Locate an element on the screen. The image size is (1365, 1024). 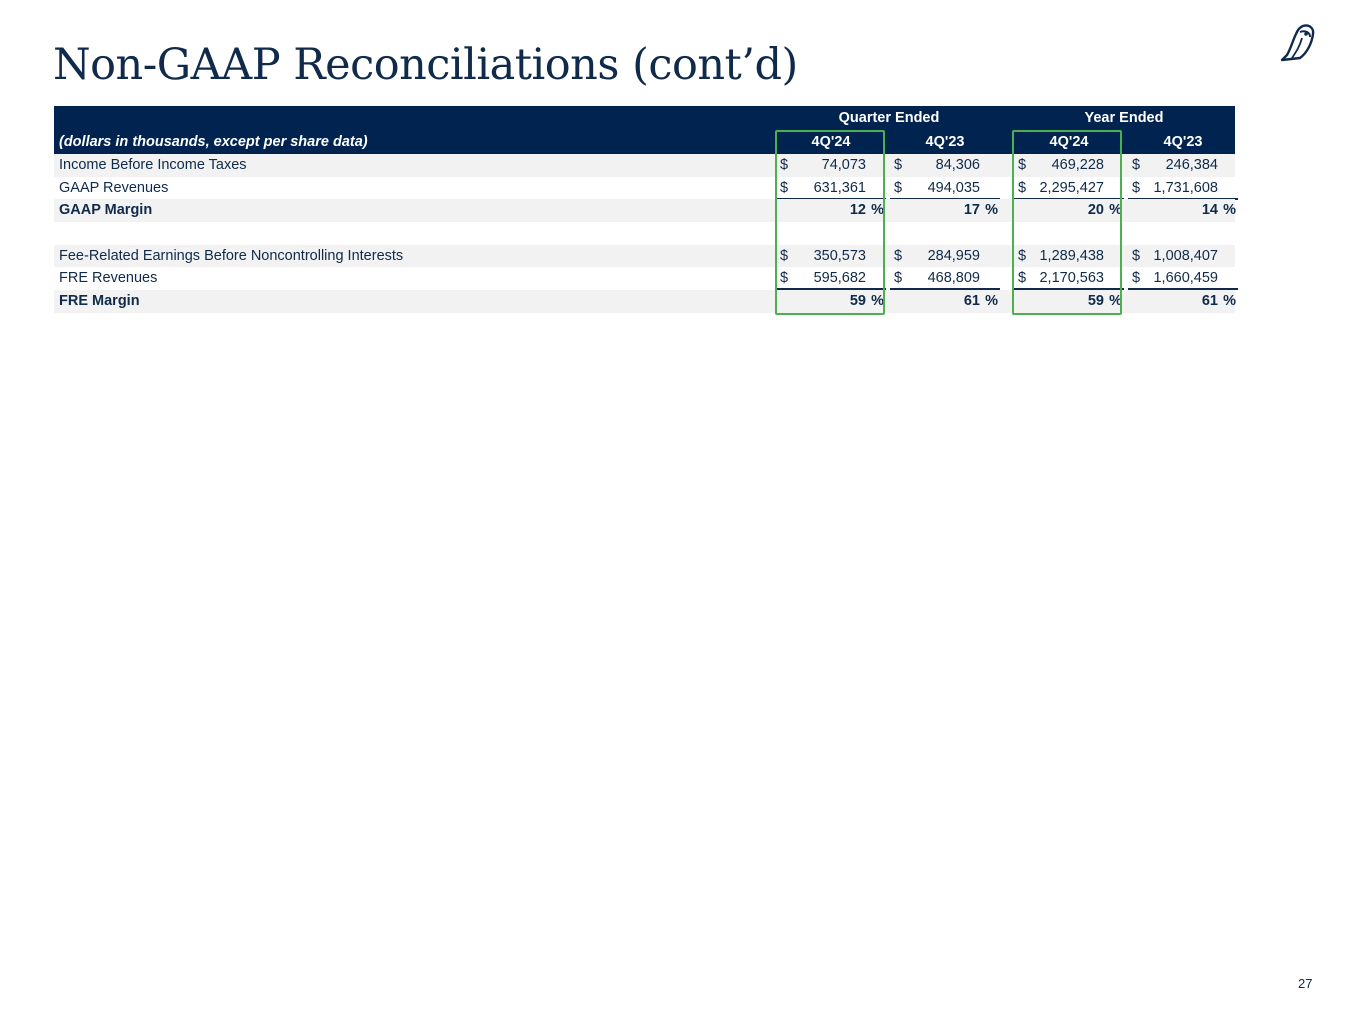
cell-value: 350,573 is located at coordinates (839, 255).